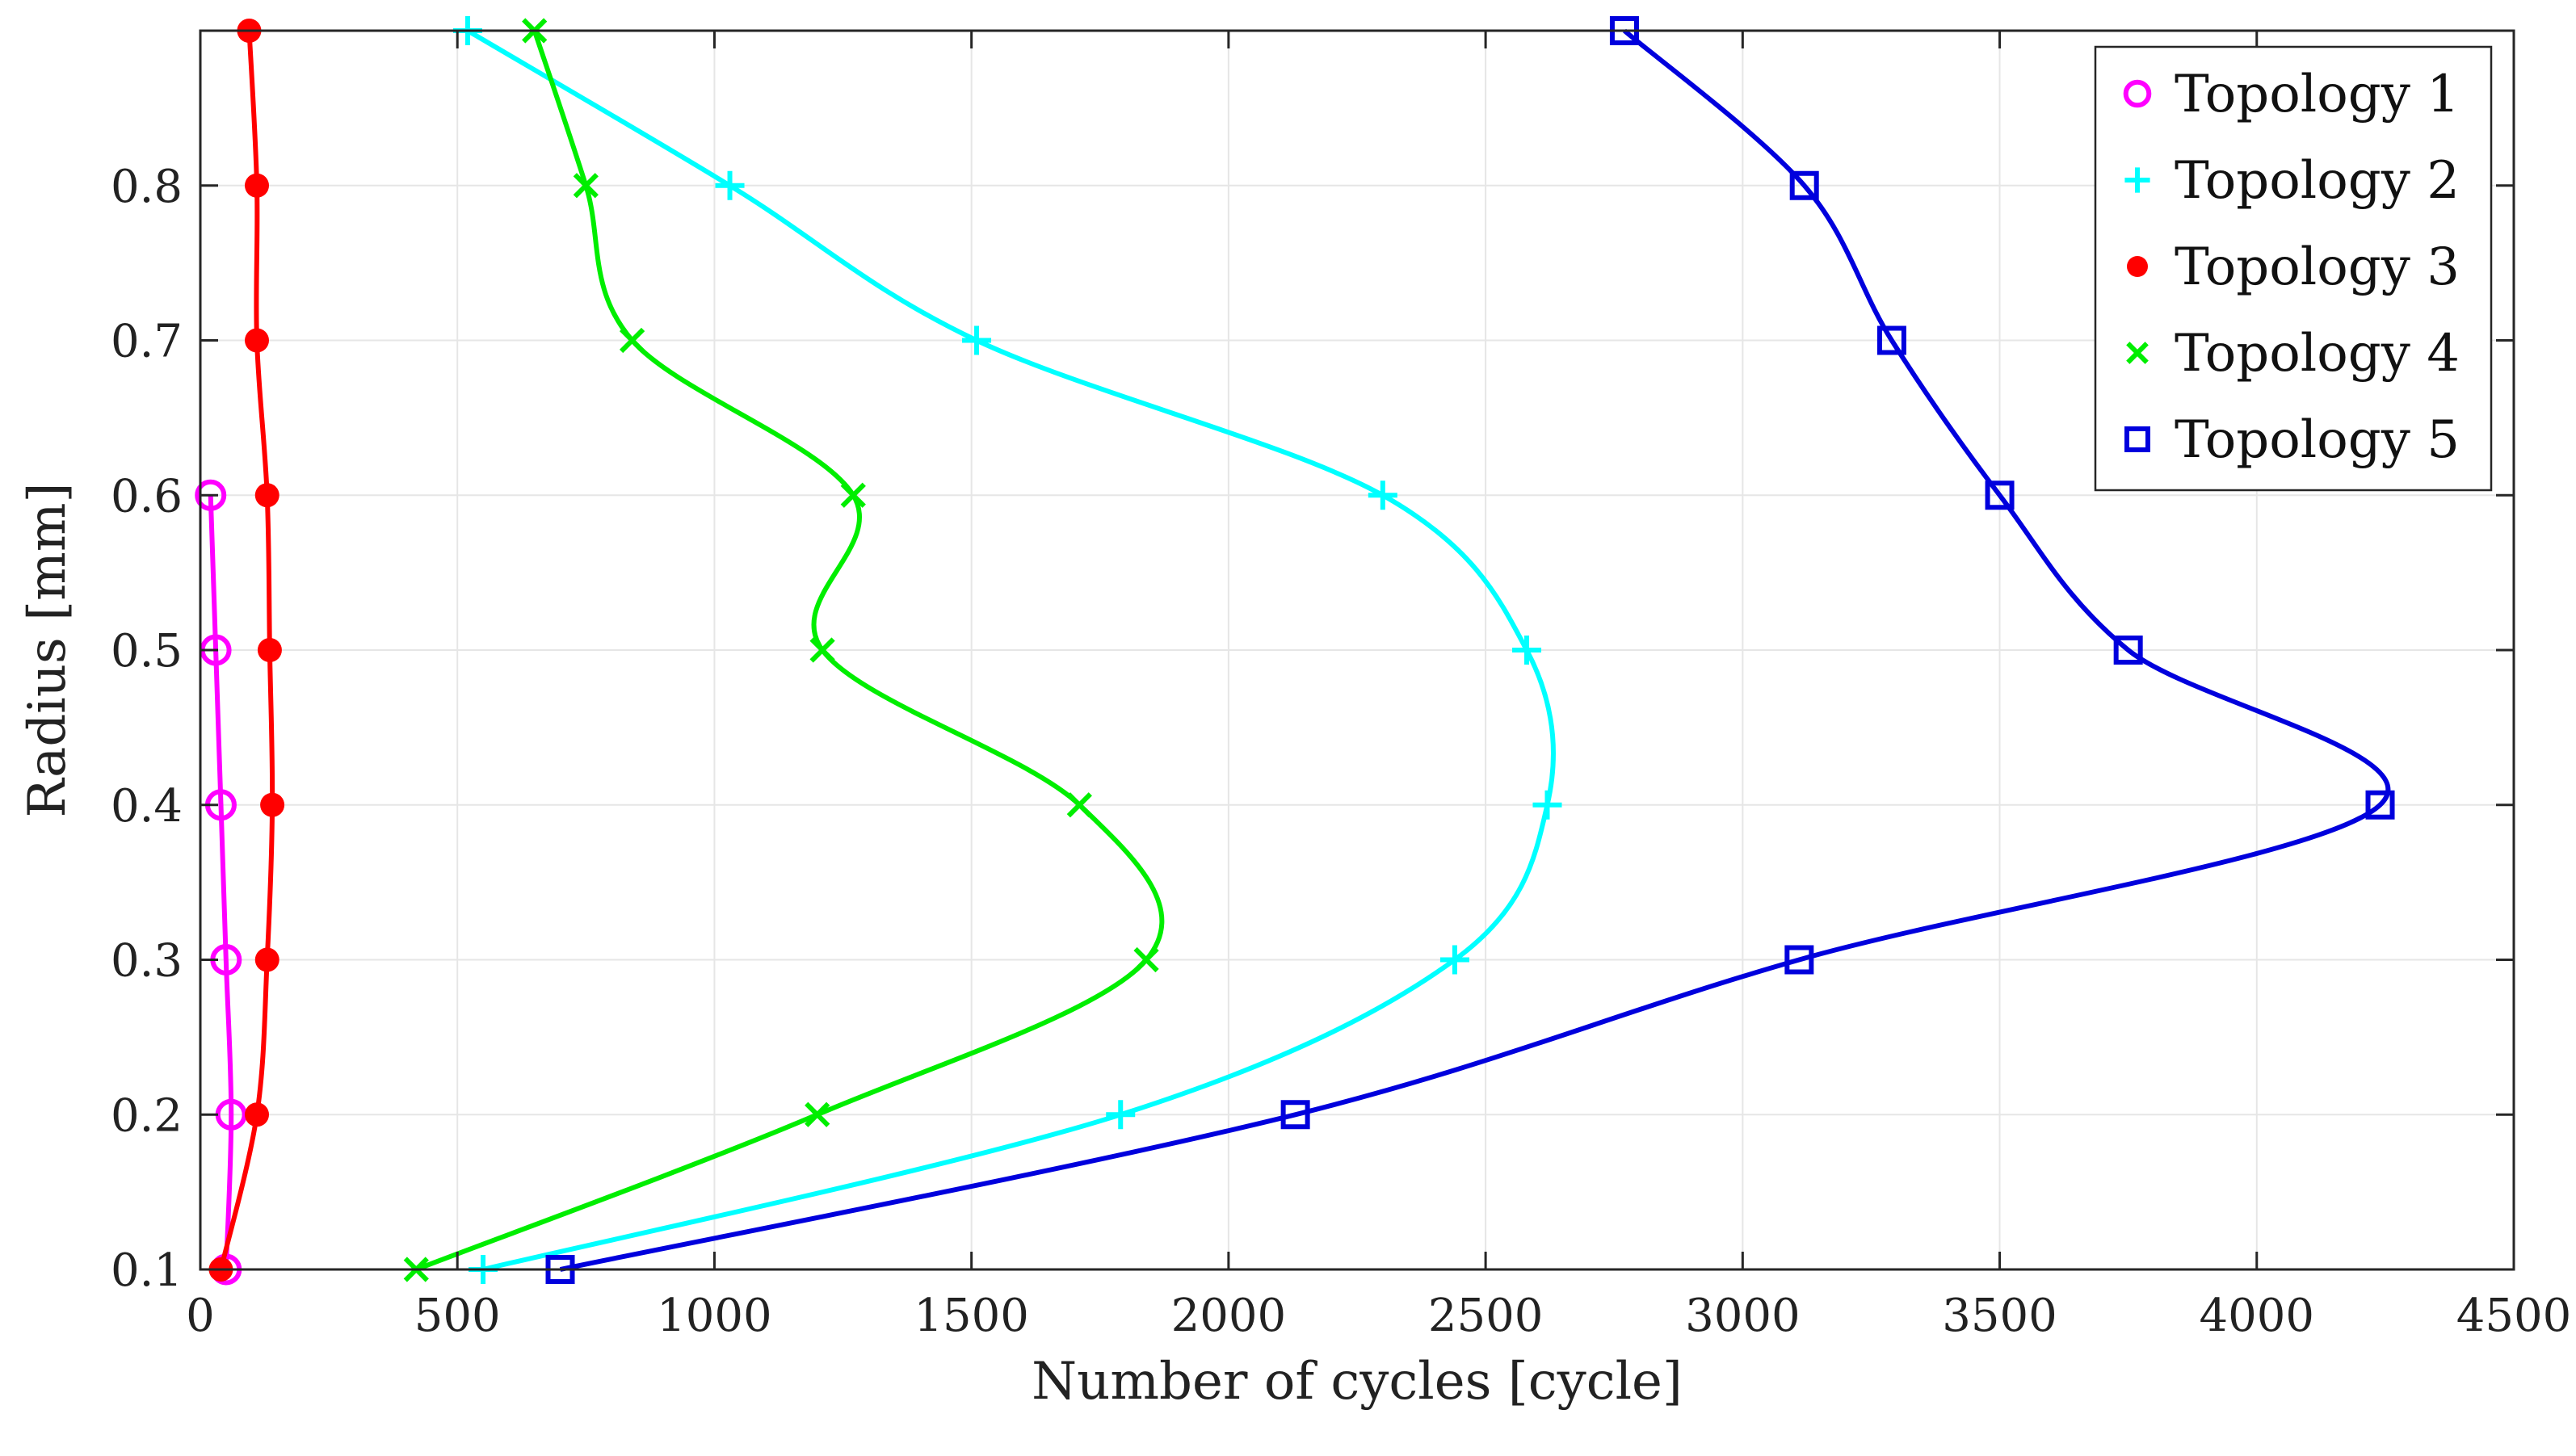 This screenshot has width=2576, height=1456. Describe the element at coordinates (147, 187) in the screenshot. I see `y-tick-label: 0.8` at that location.